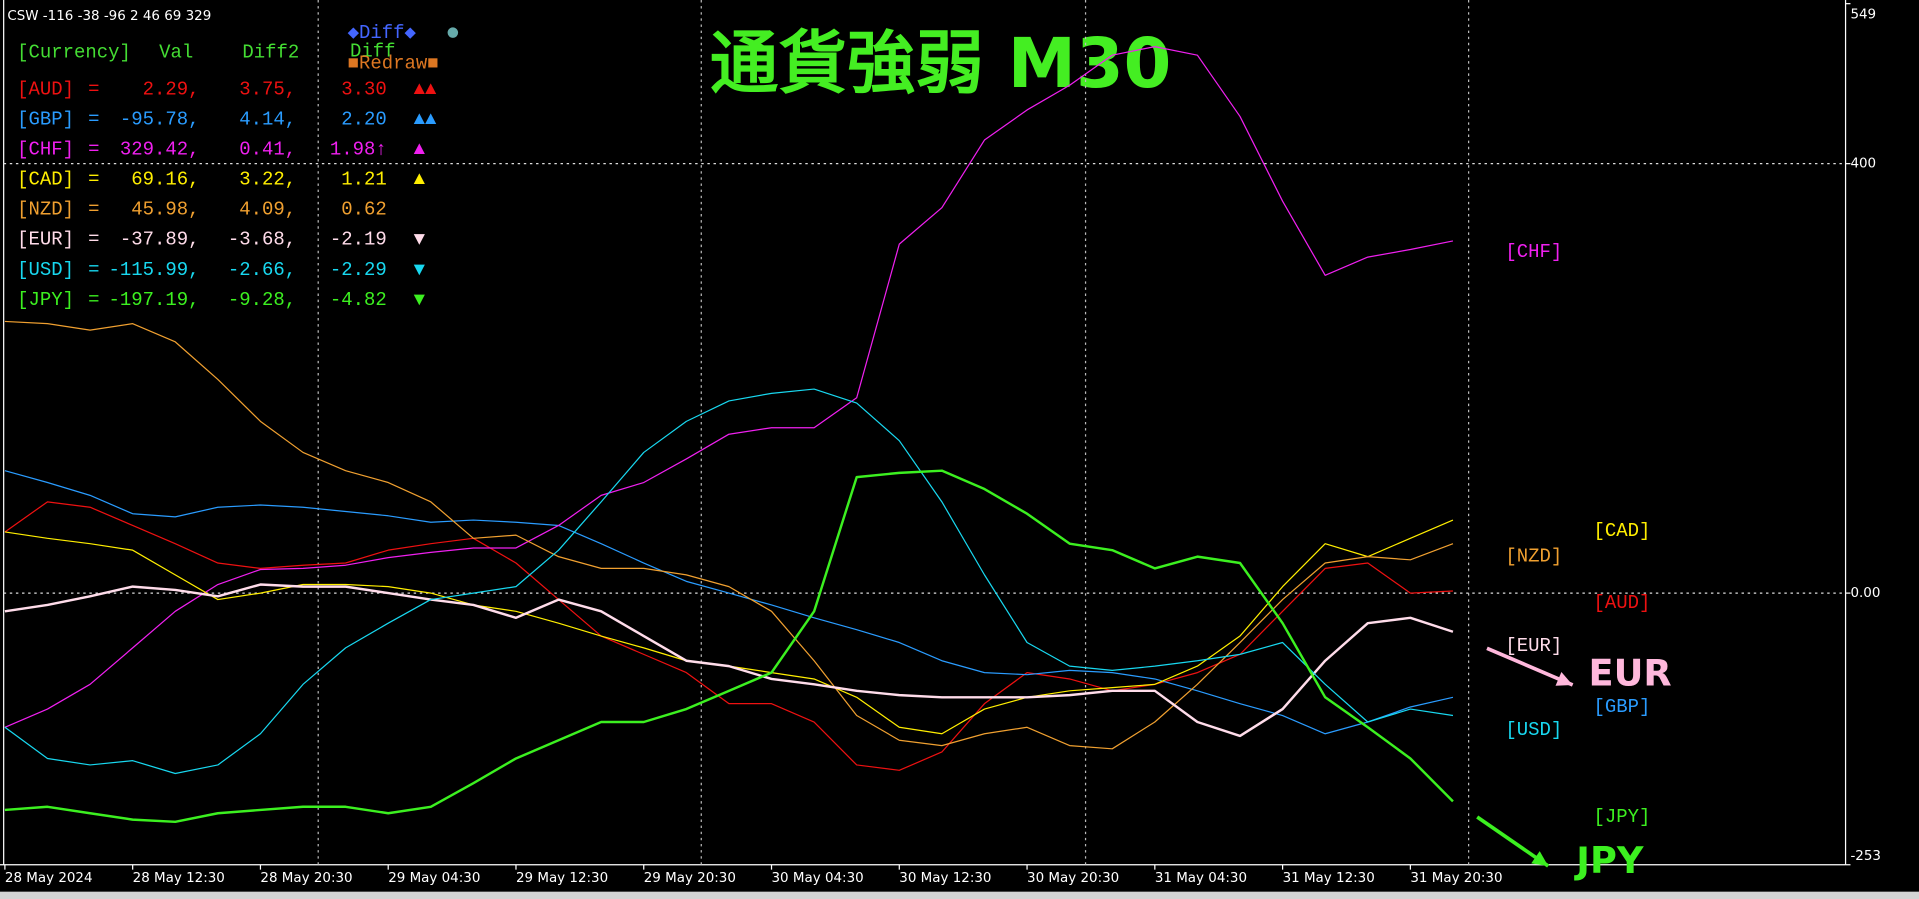  Describe the element at coordinates (160, 119) in the screenshot. I see `table-cell: -95.78,` at that location.